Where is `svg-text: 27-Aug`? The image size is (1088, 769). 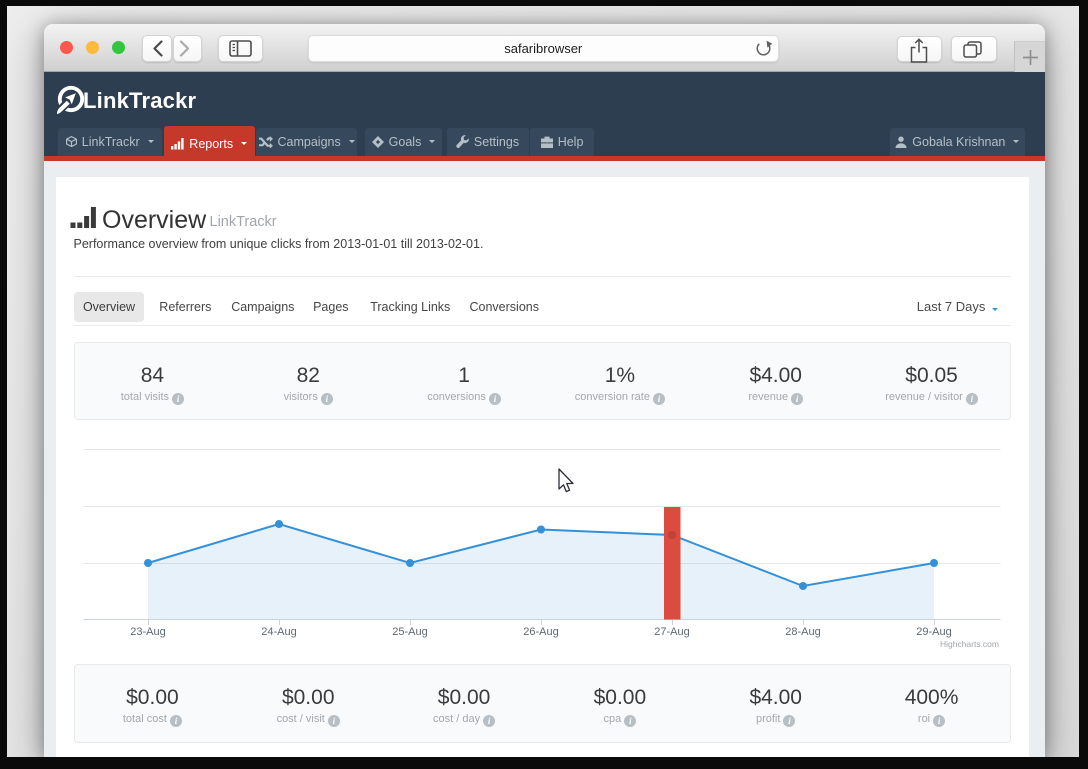
svg-text: 27-Aug is located at coordinates (671, 632).